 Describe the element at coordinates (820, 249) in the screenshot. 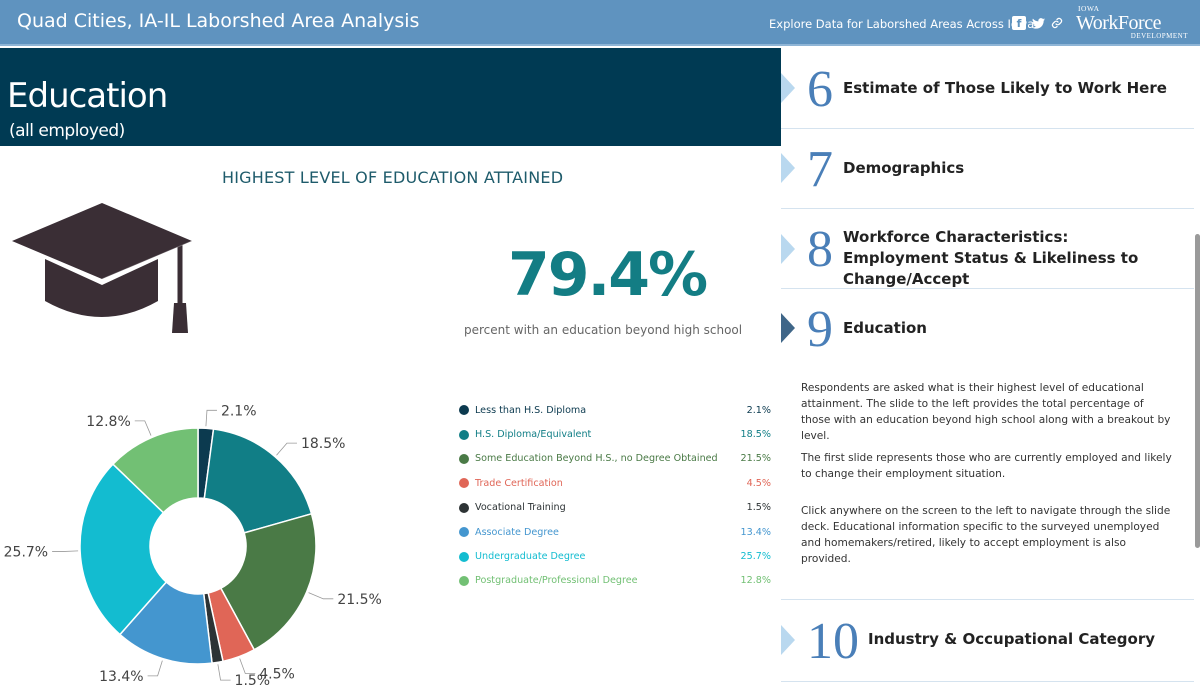

I see `nav-number: 8` at that location.